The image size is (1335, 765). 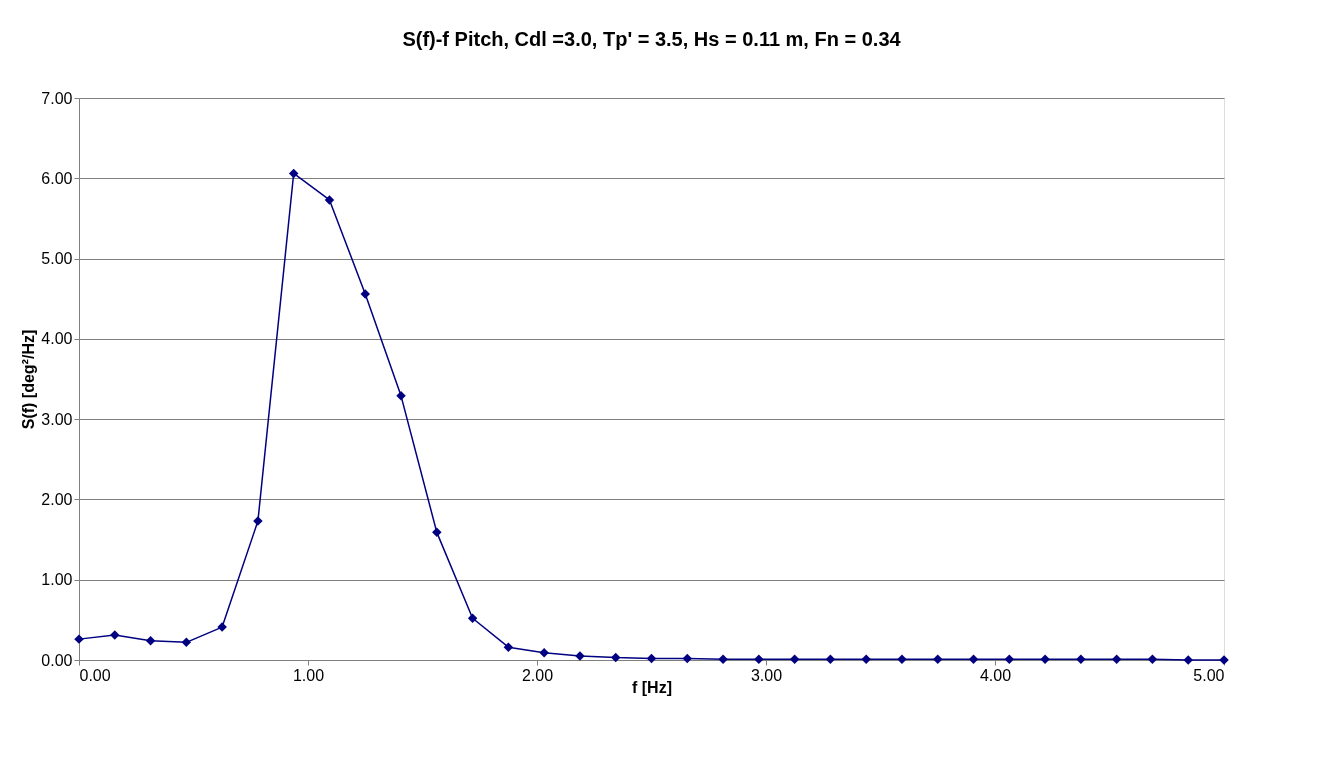 I want to click on y-tick-label: 0.00, so click(x=57, y=660).